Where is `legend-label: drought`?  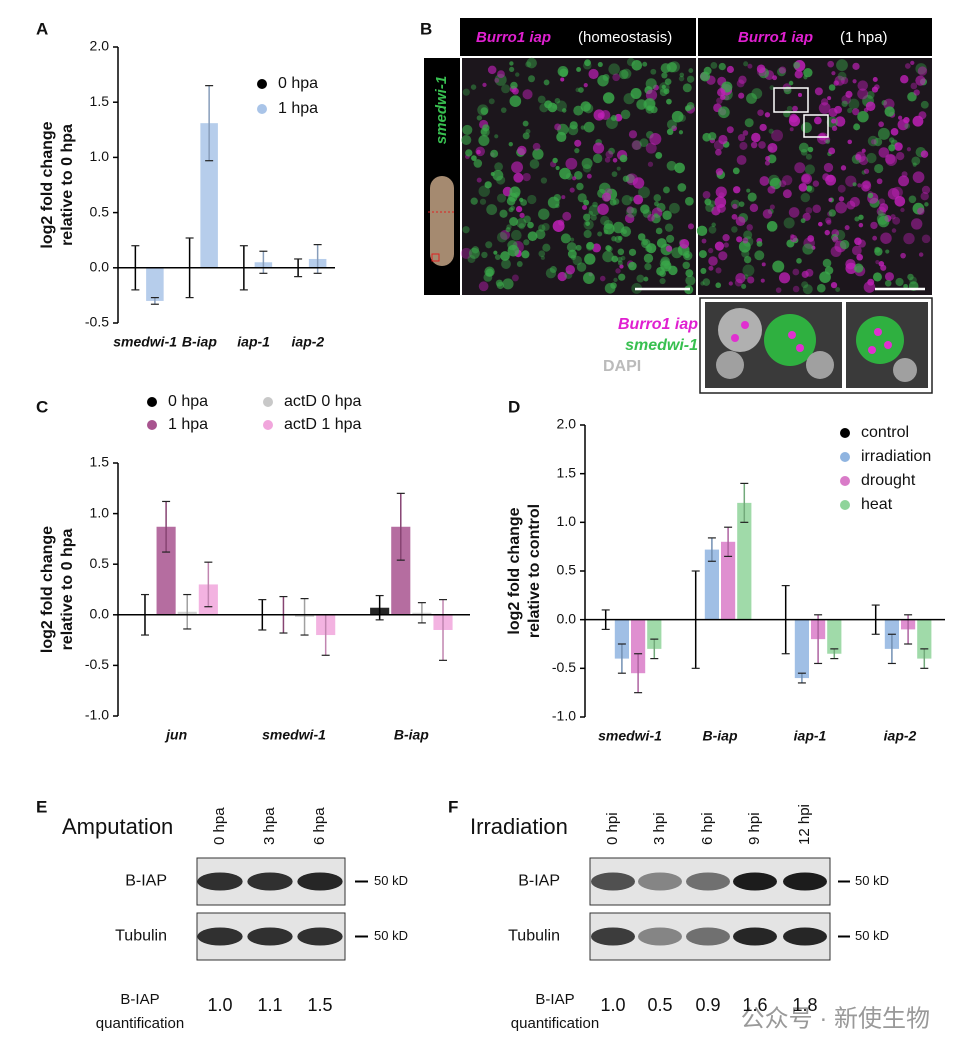
legend-label: drought is located at coordinates (888, 480).